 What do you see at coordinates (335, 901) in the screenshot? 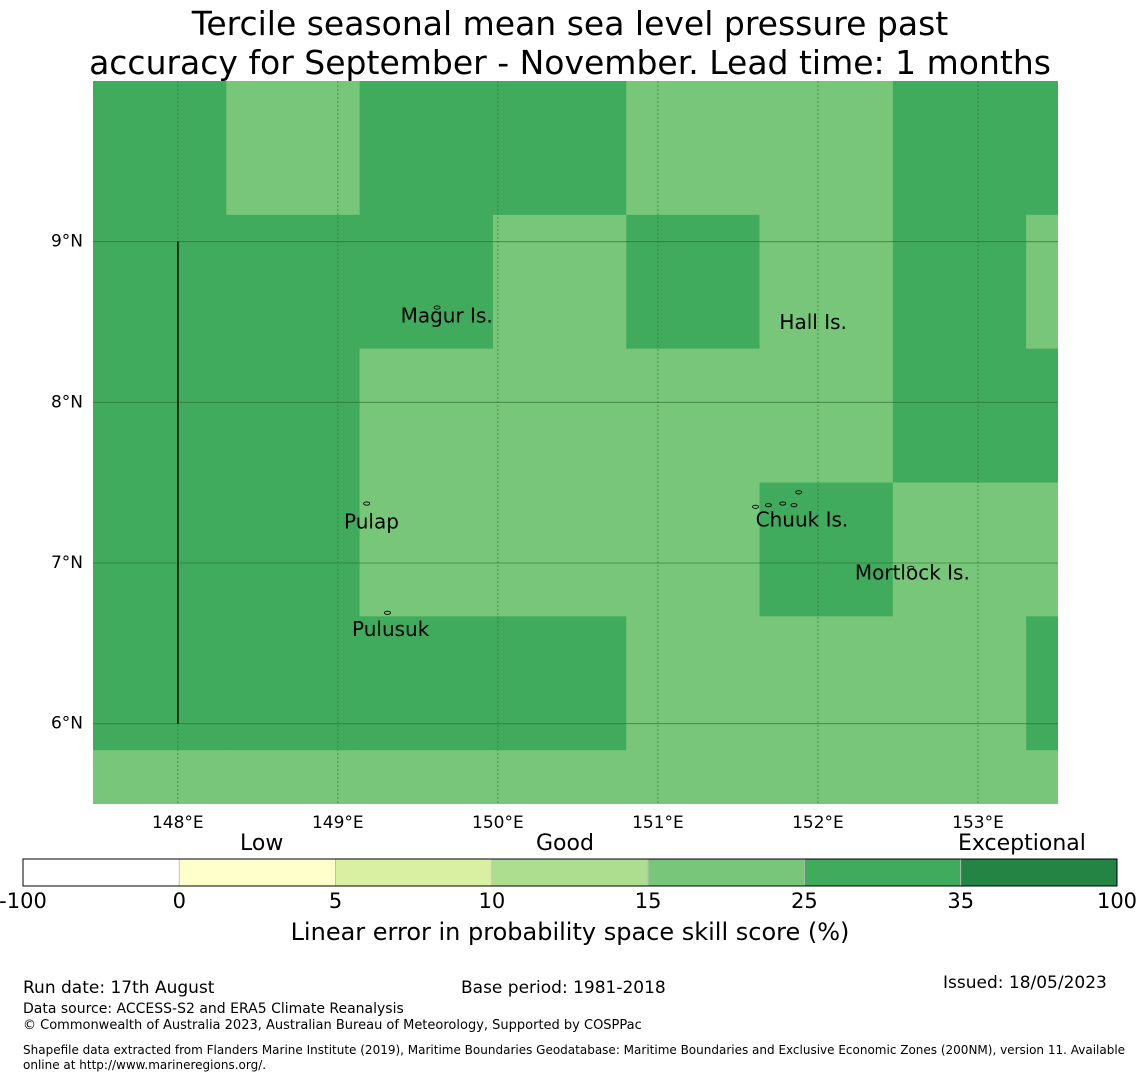
I see `colorbar-tick-label: 5` at bounding box center [335, 901].